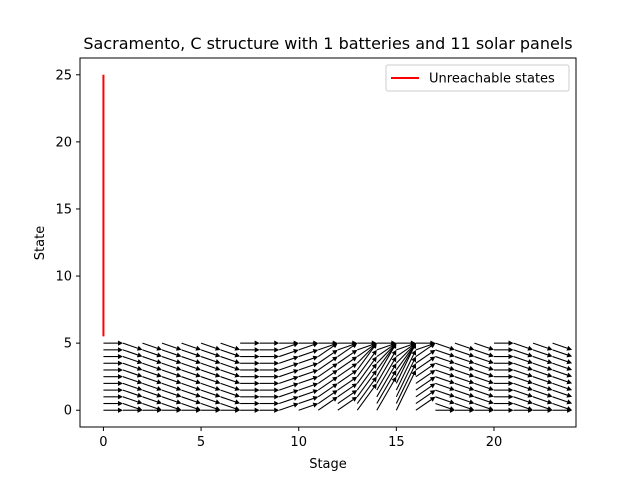 This screenshot has height=484, width=640. I want to click on legend-label-unreachable: Unreachable states, so click(492, 79).